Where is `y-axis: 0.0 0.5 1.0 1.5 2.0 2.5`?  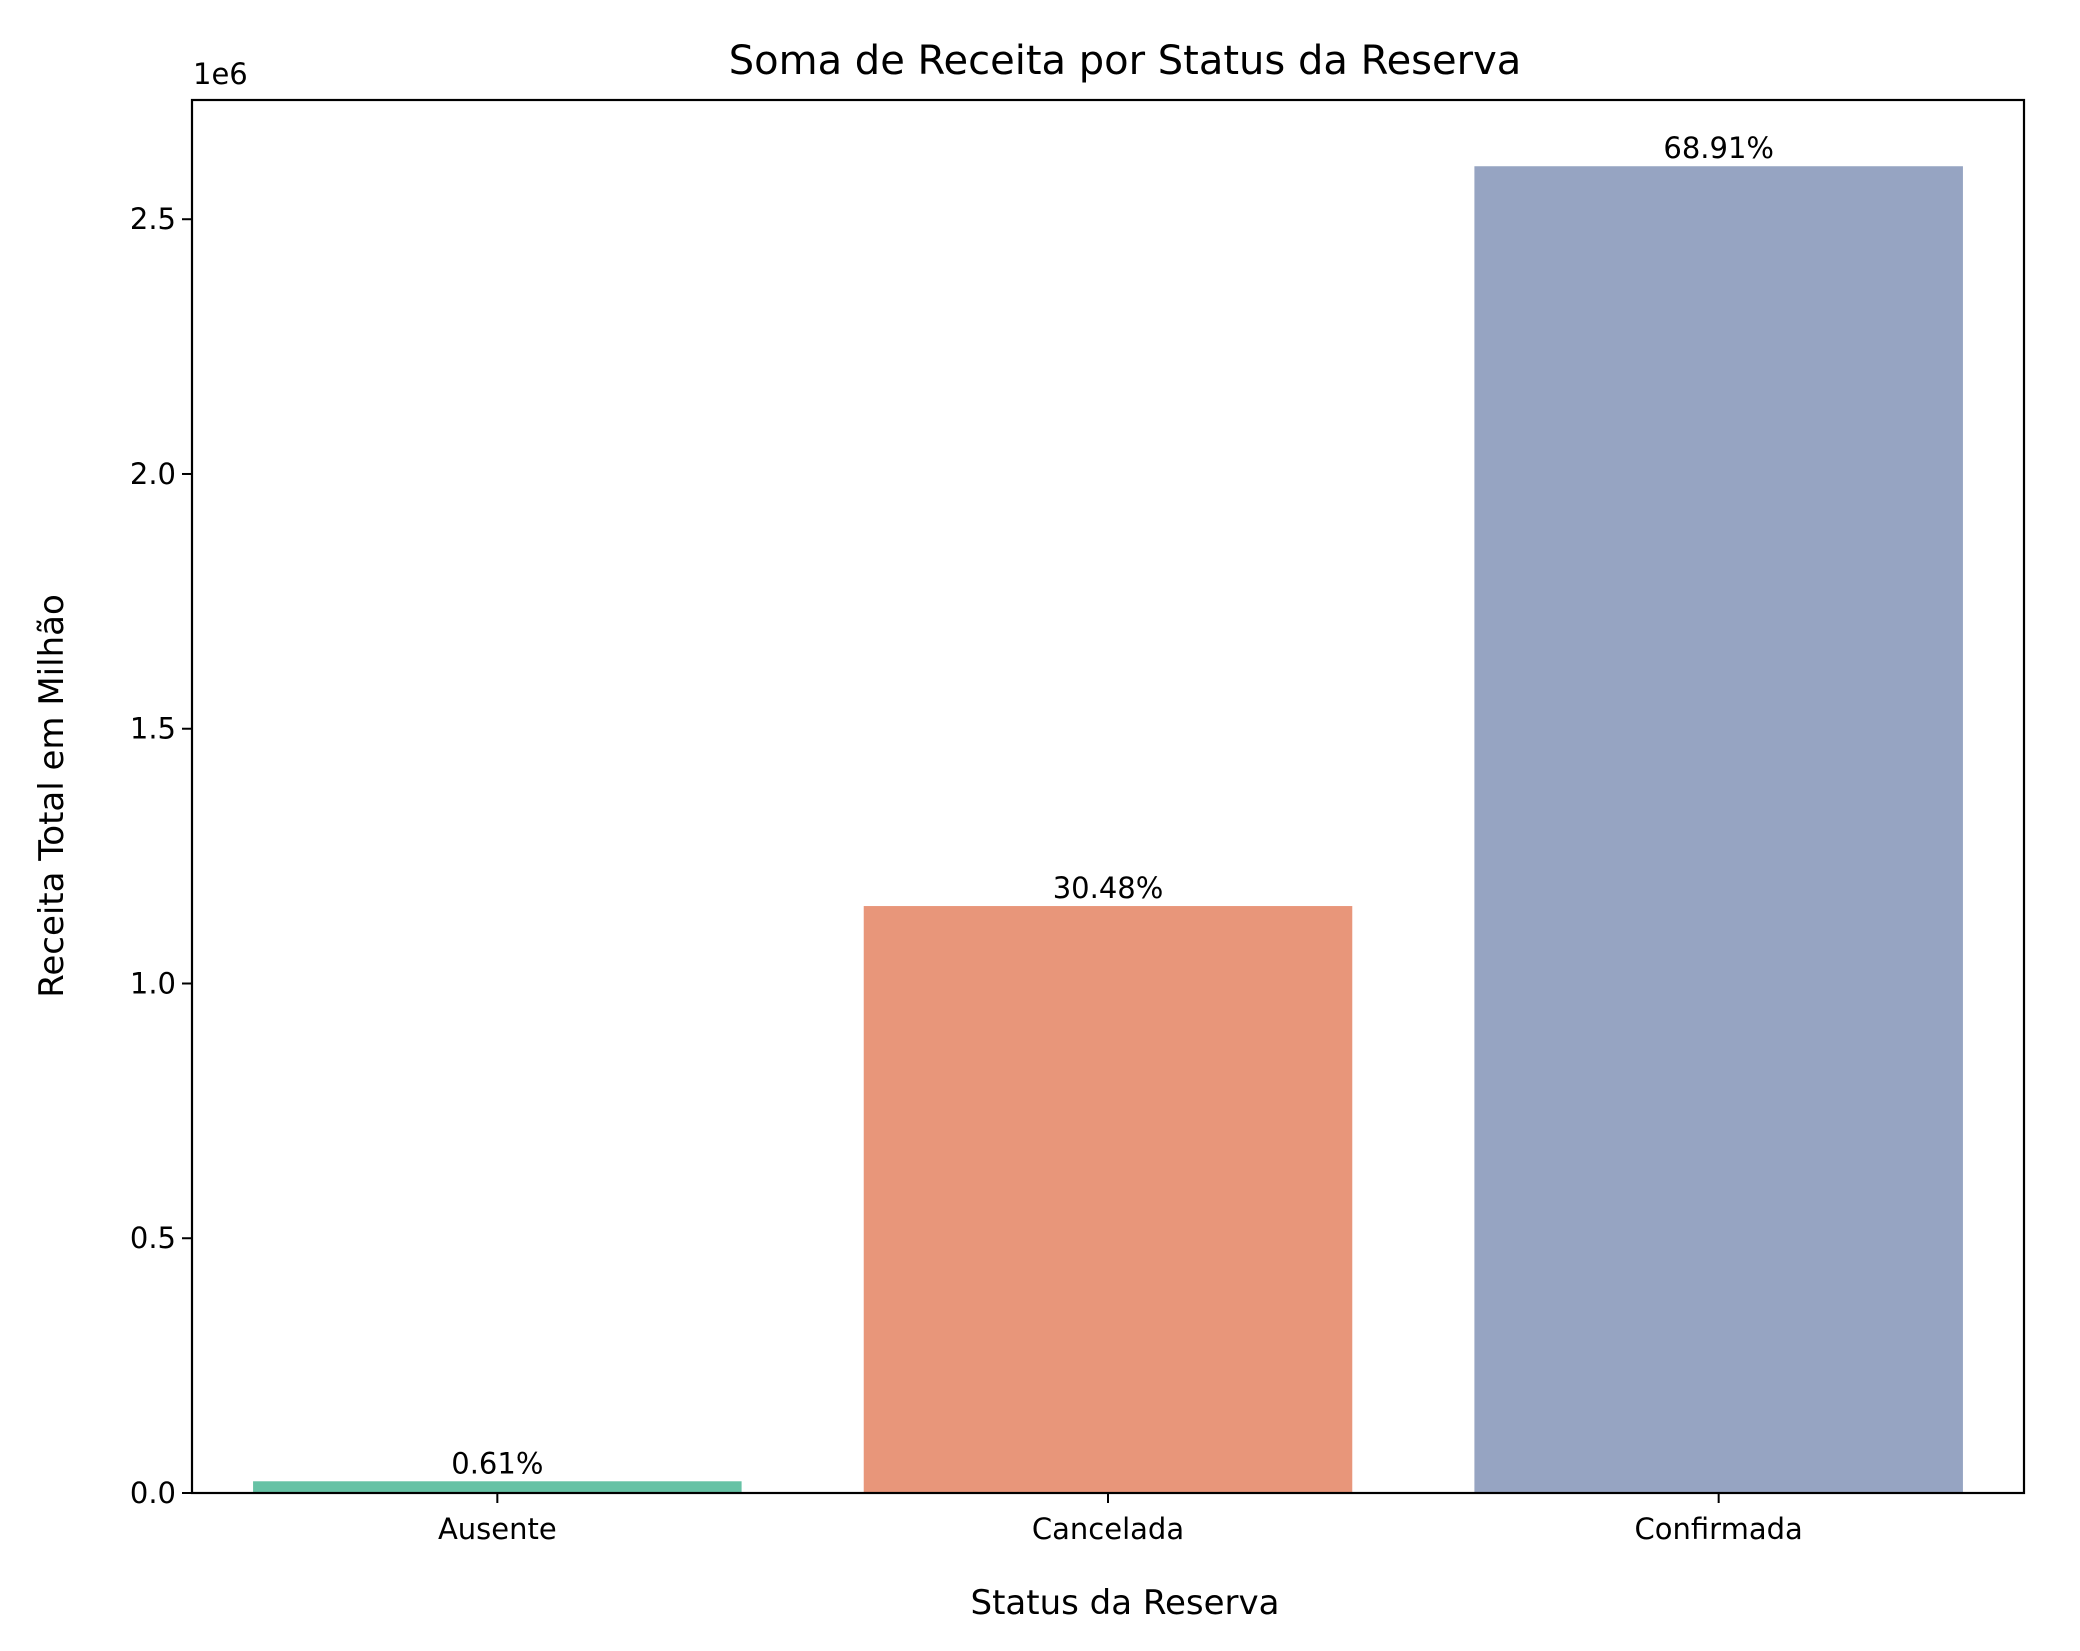 y-axis: 0.0 0.5 1.0 1.5 2.0 2.5 is located at coordinates (161, 856).